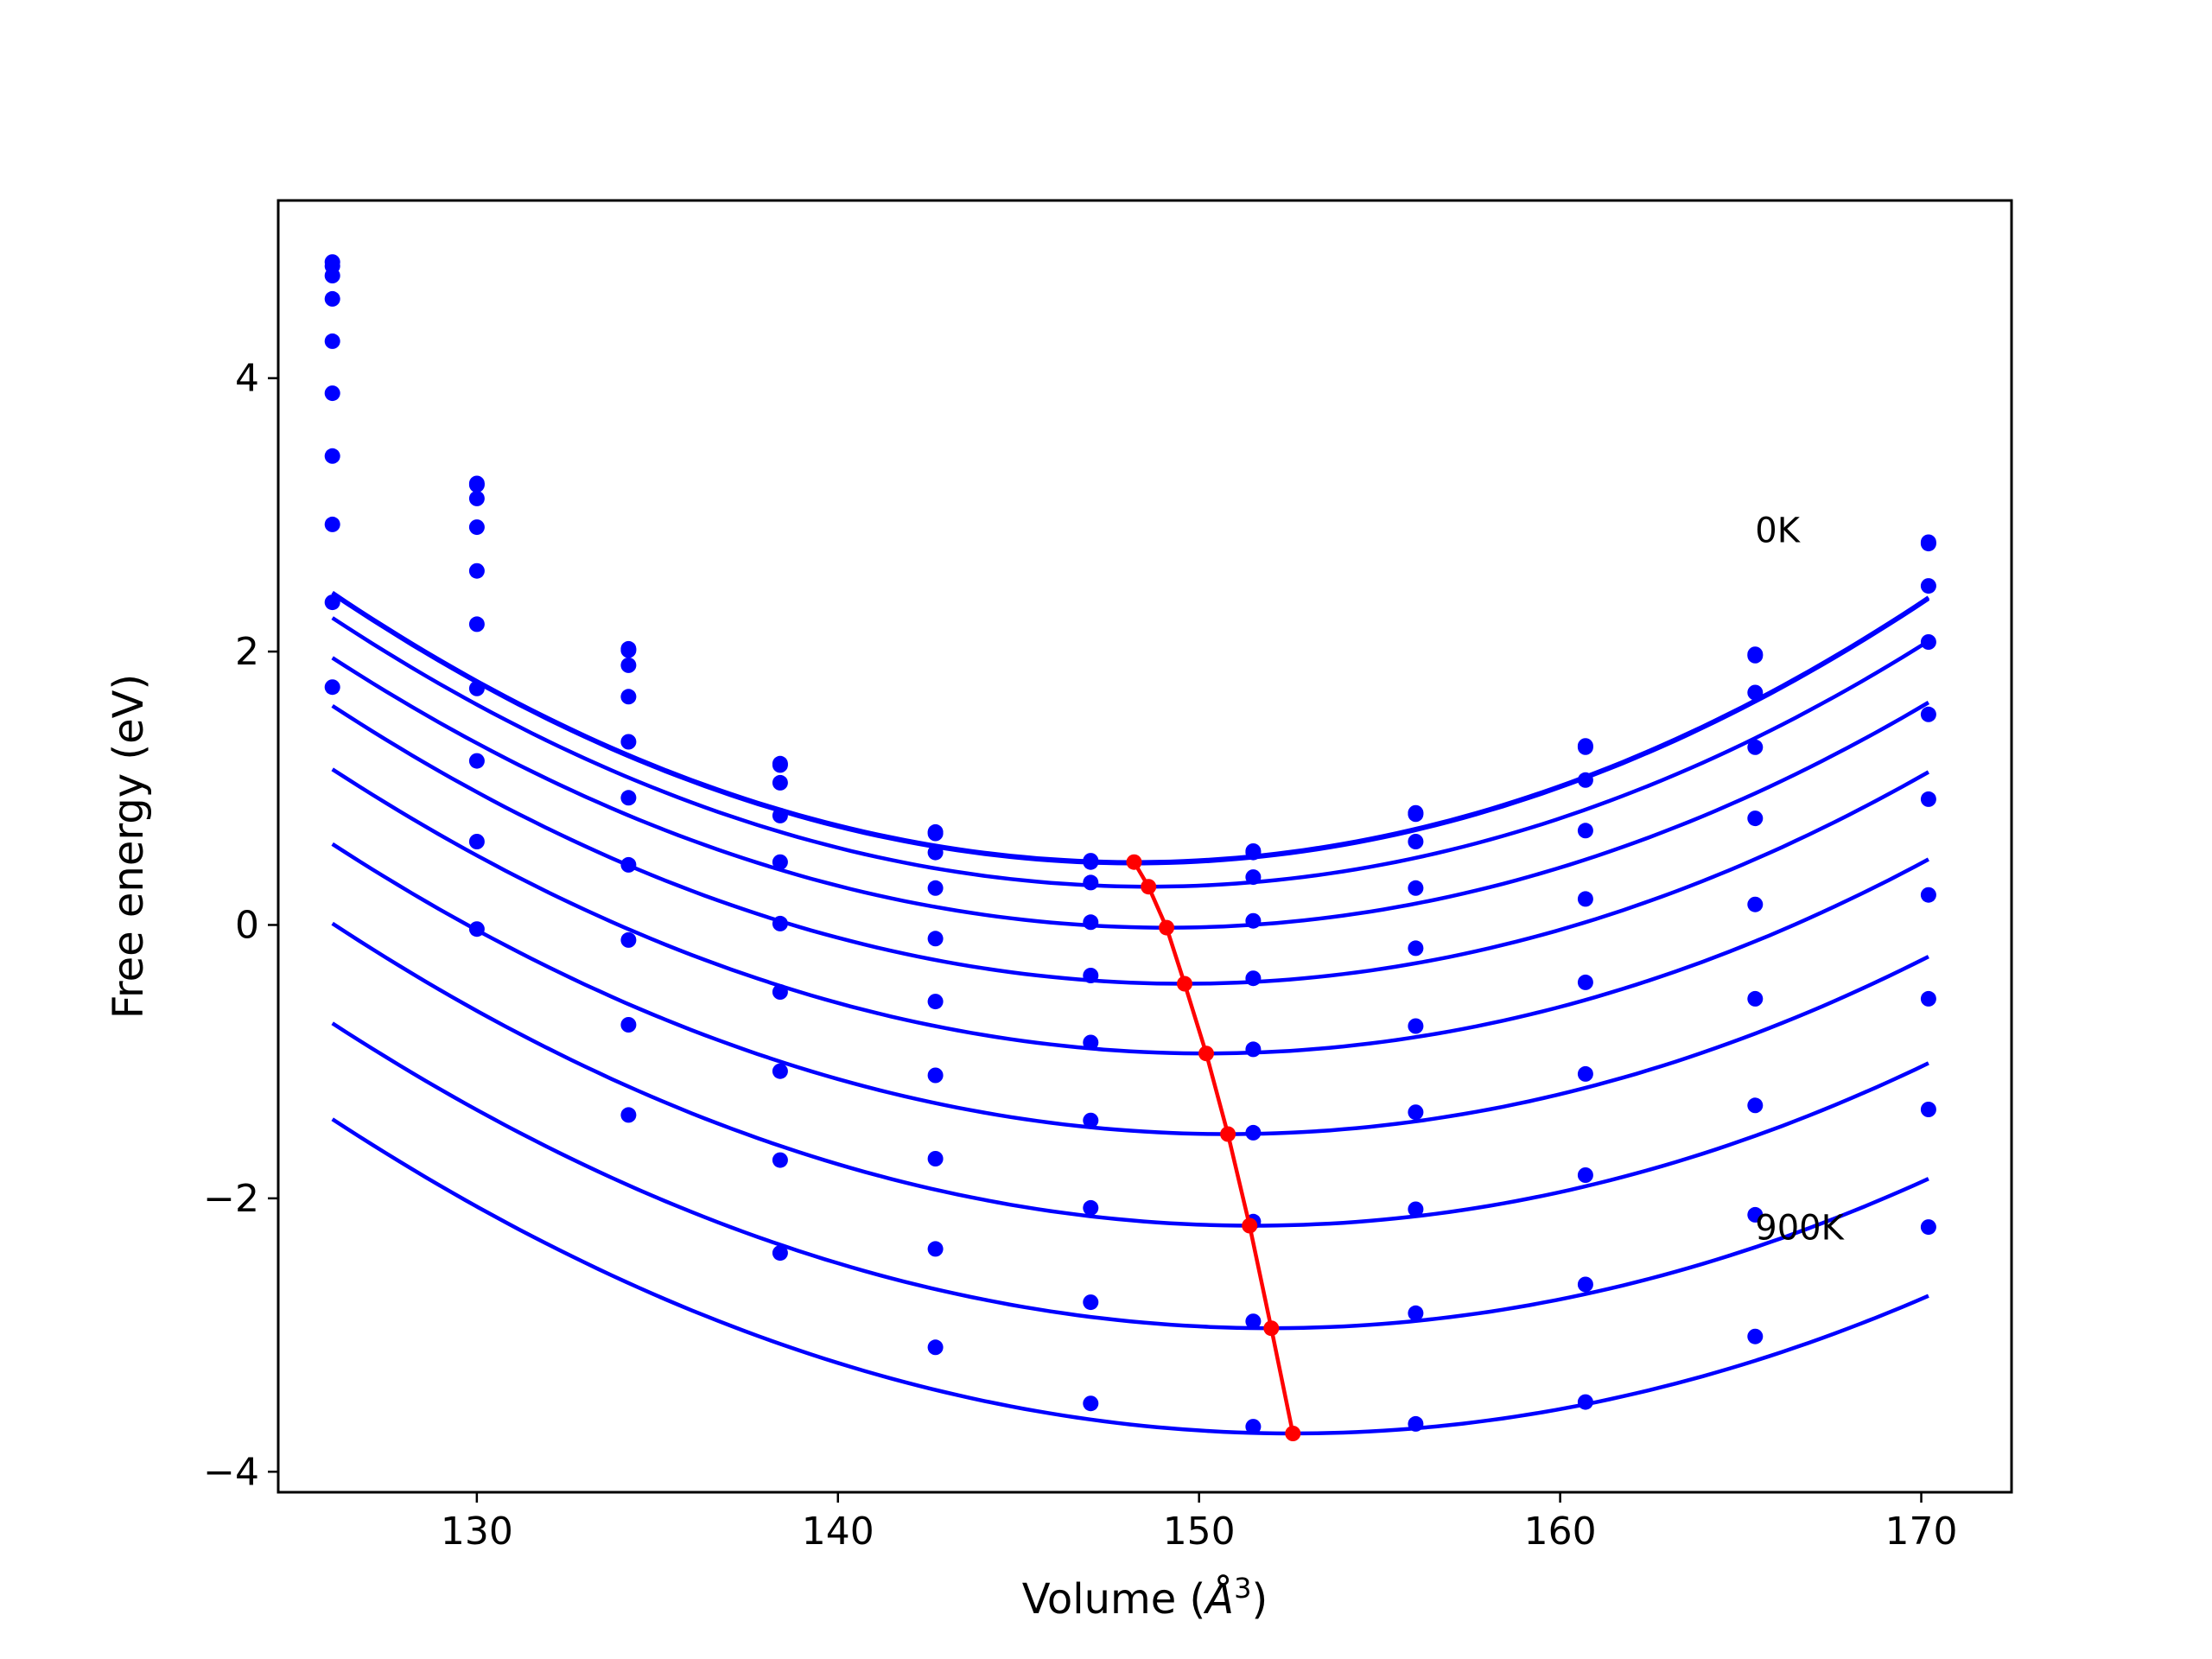 The width and height of the screenshot is (2212, 1659). What do you see at coordinates (1560, 1532) in the screenshot?
I see `x-tick-label: 160` at bounding box center [1560, 1532].